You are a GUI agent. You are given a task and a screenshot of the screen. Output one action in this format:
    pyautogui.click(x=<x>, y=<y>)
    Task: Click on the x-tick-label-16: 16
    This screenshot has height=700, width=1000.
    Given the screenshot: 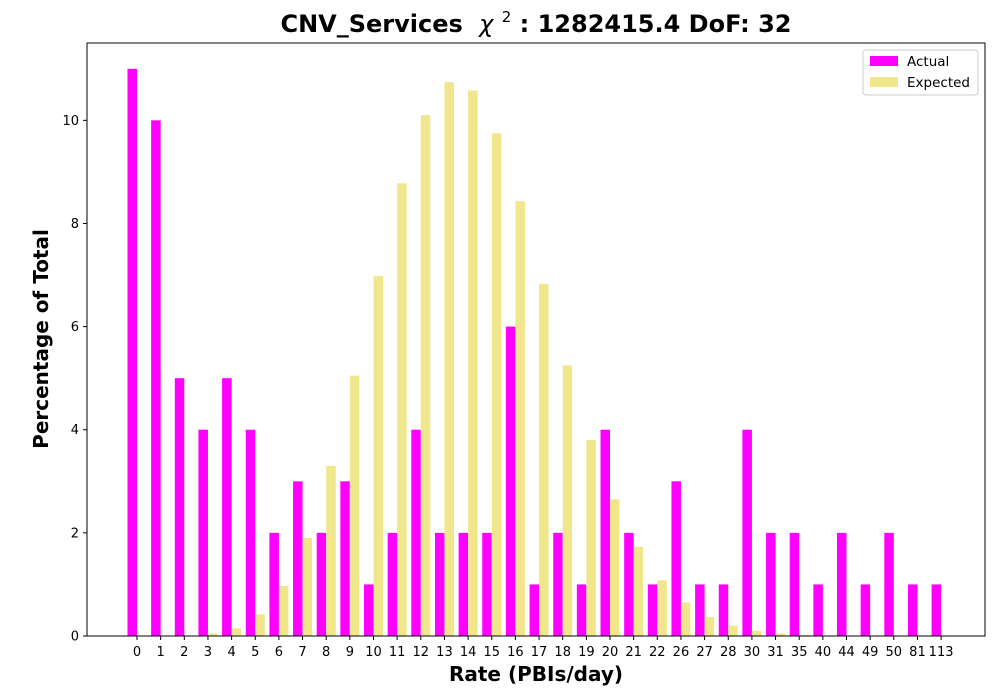 What is the action you would take?
    pyautogui.click(x=515, y=652)
    